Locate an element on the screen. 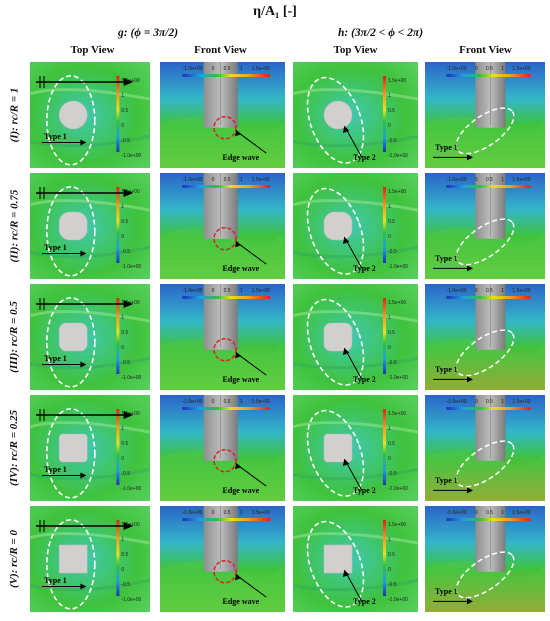 The height and width of the screenshot is (621, 550). row-label-5: (V): rc/R = 0 is located at coordinates (14, 559).